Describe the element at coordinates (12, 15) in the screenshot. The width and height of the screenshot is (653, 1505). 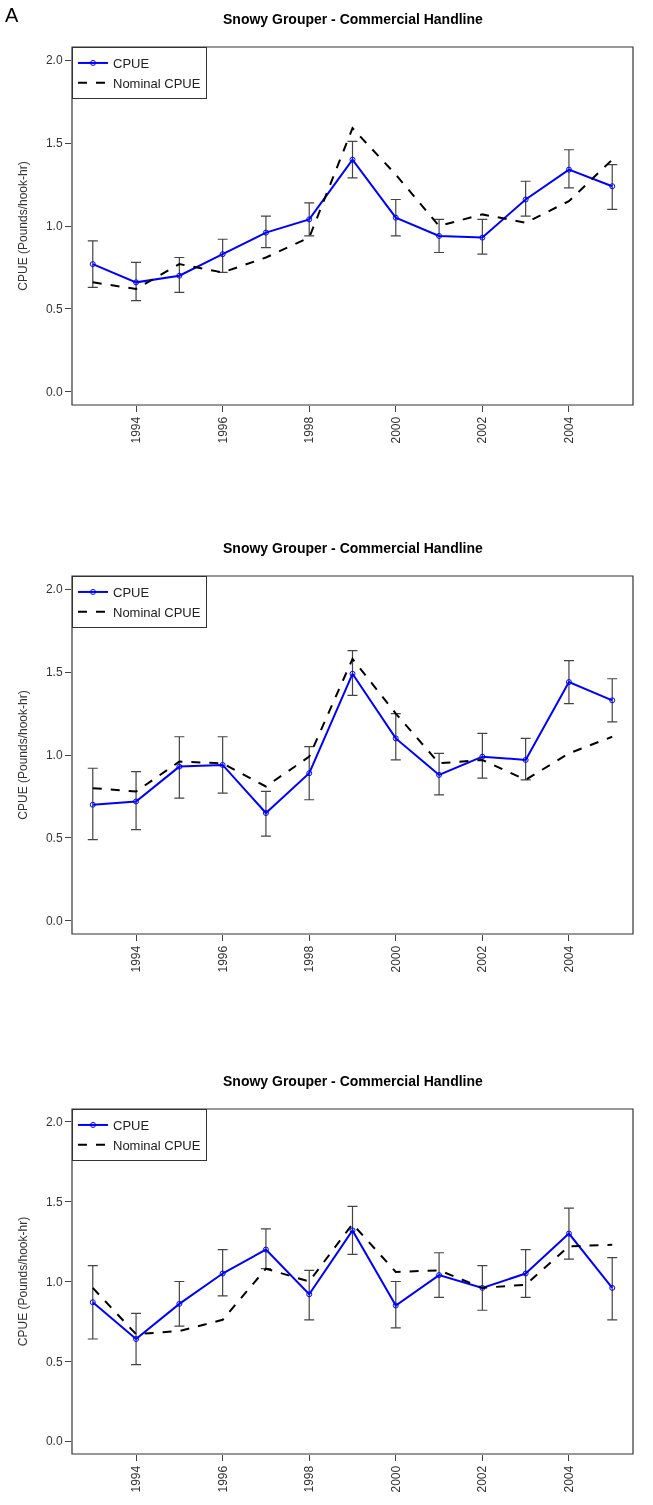
I see `text: A` at that location.